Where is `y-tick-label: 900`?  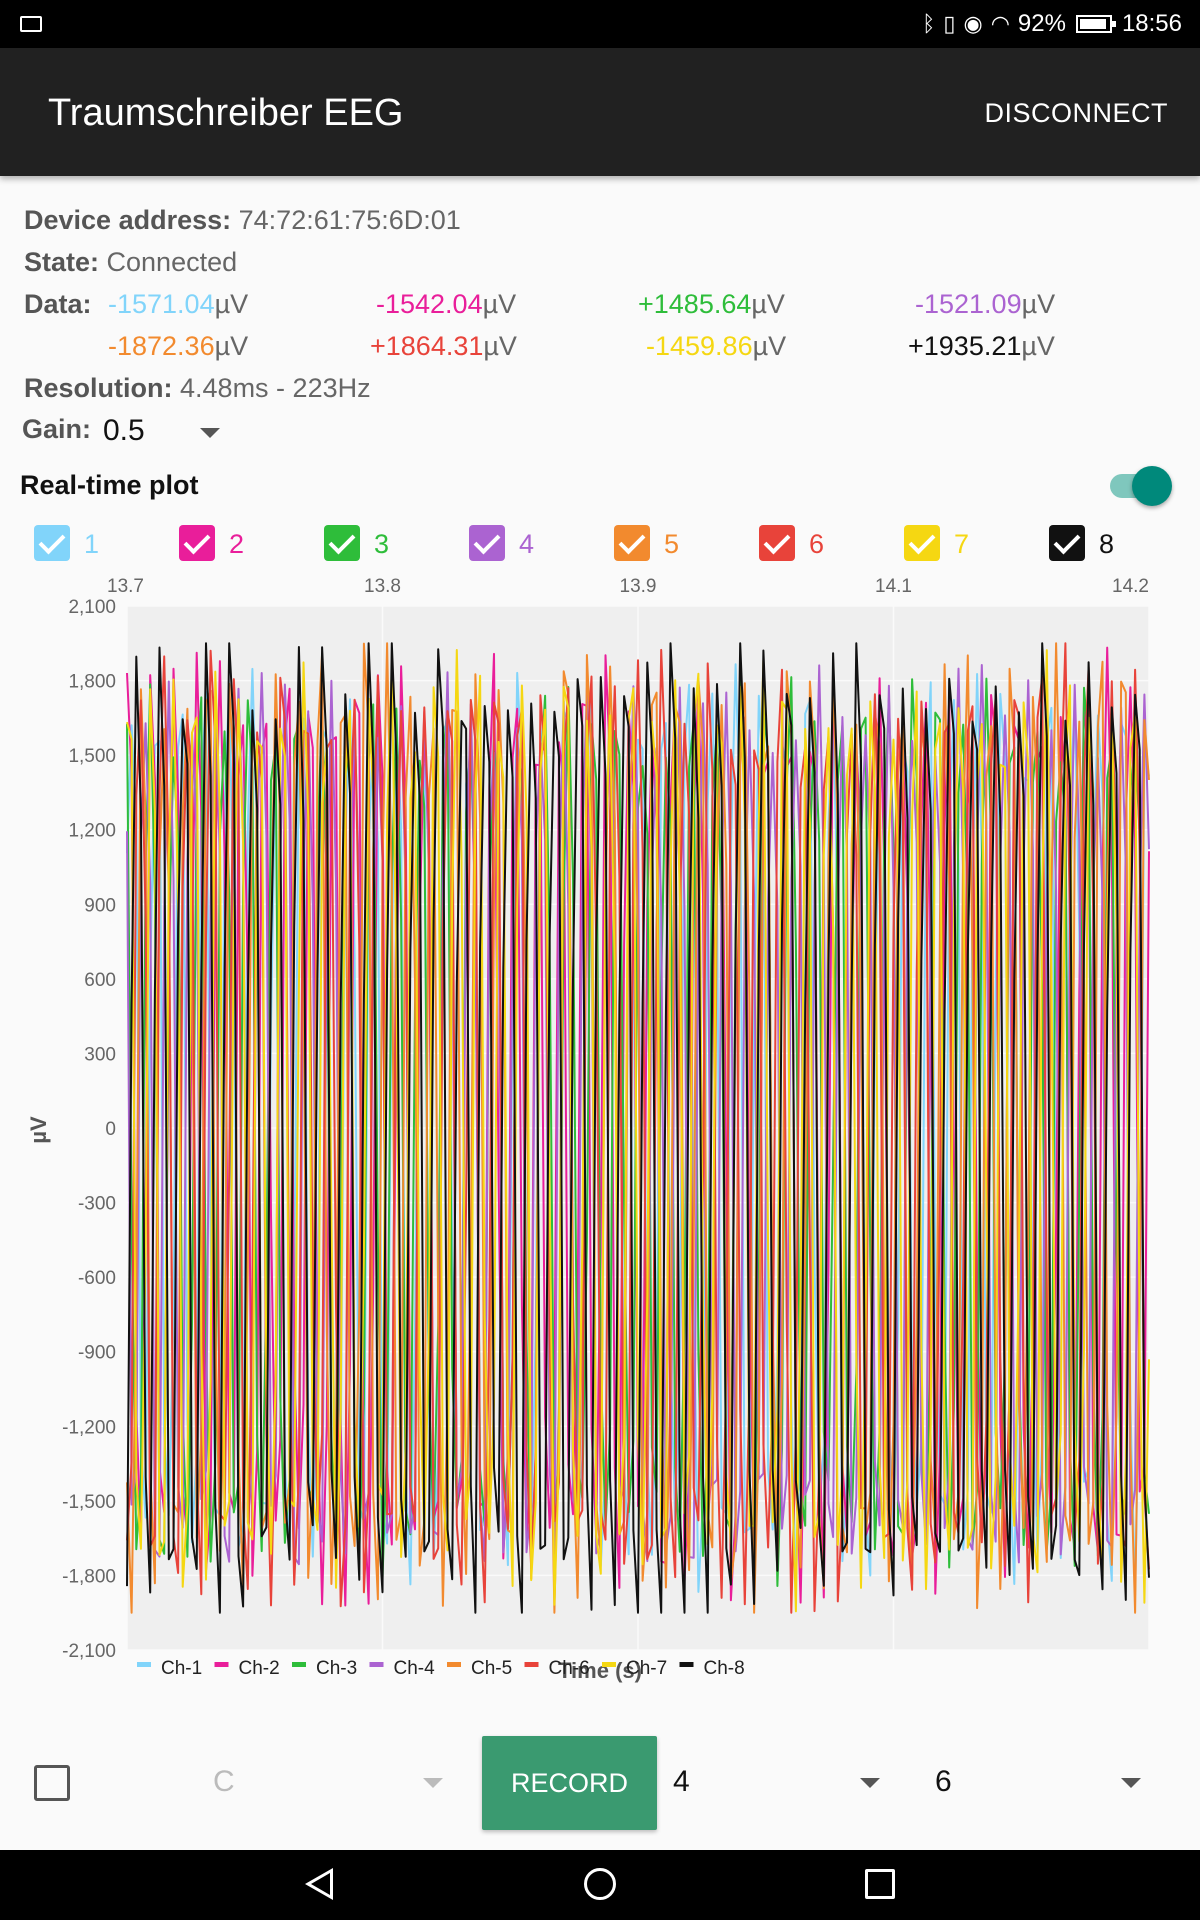 y-tick-label: 900 is located at coordinates (100, 905).